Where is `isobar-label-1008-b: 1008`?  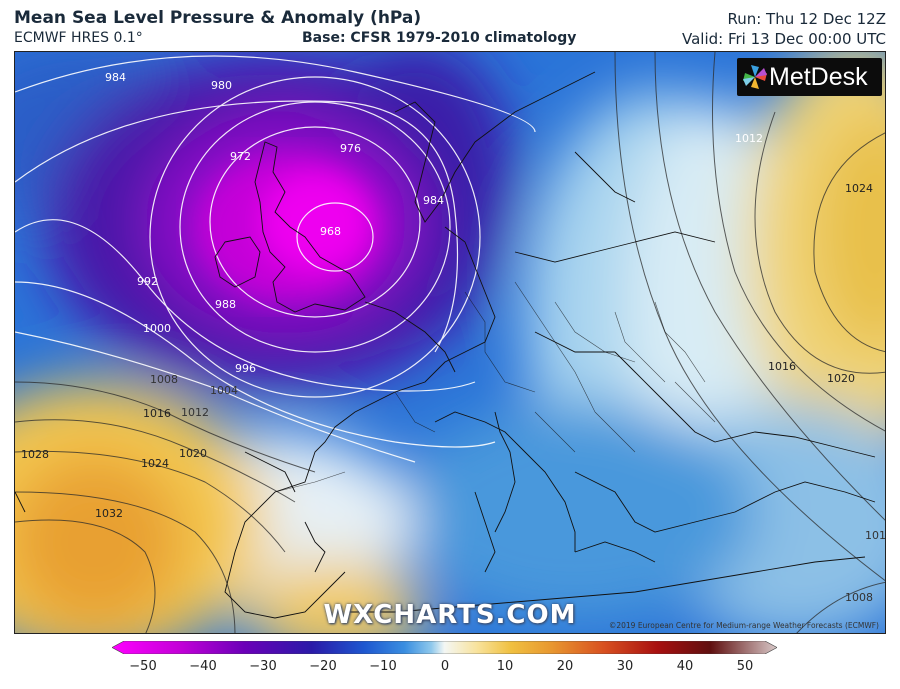
isobar-label-1008-b: 1008 is located at coordinates (859, 597).